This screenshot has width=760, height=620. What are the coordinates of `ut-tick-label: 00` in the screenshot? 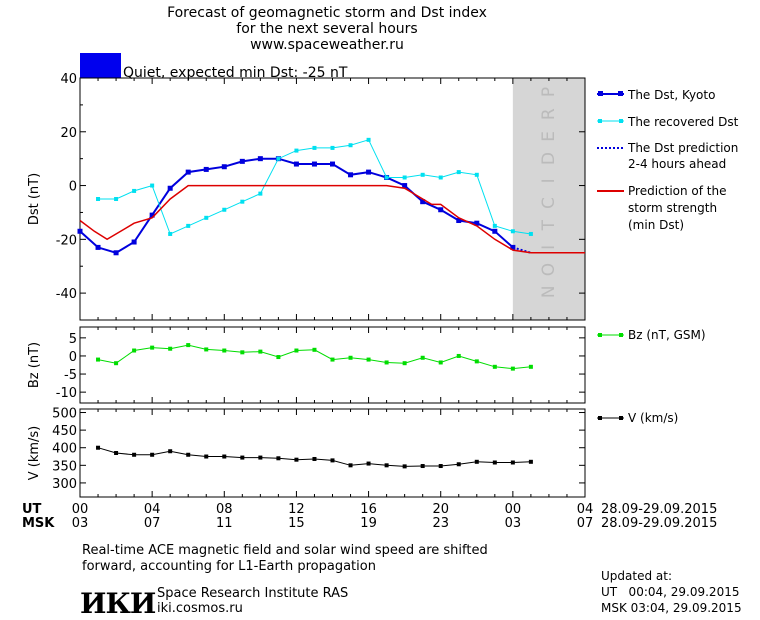 It's located at (80, 509).